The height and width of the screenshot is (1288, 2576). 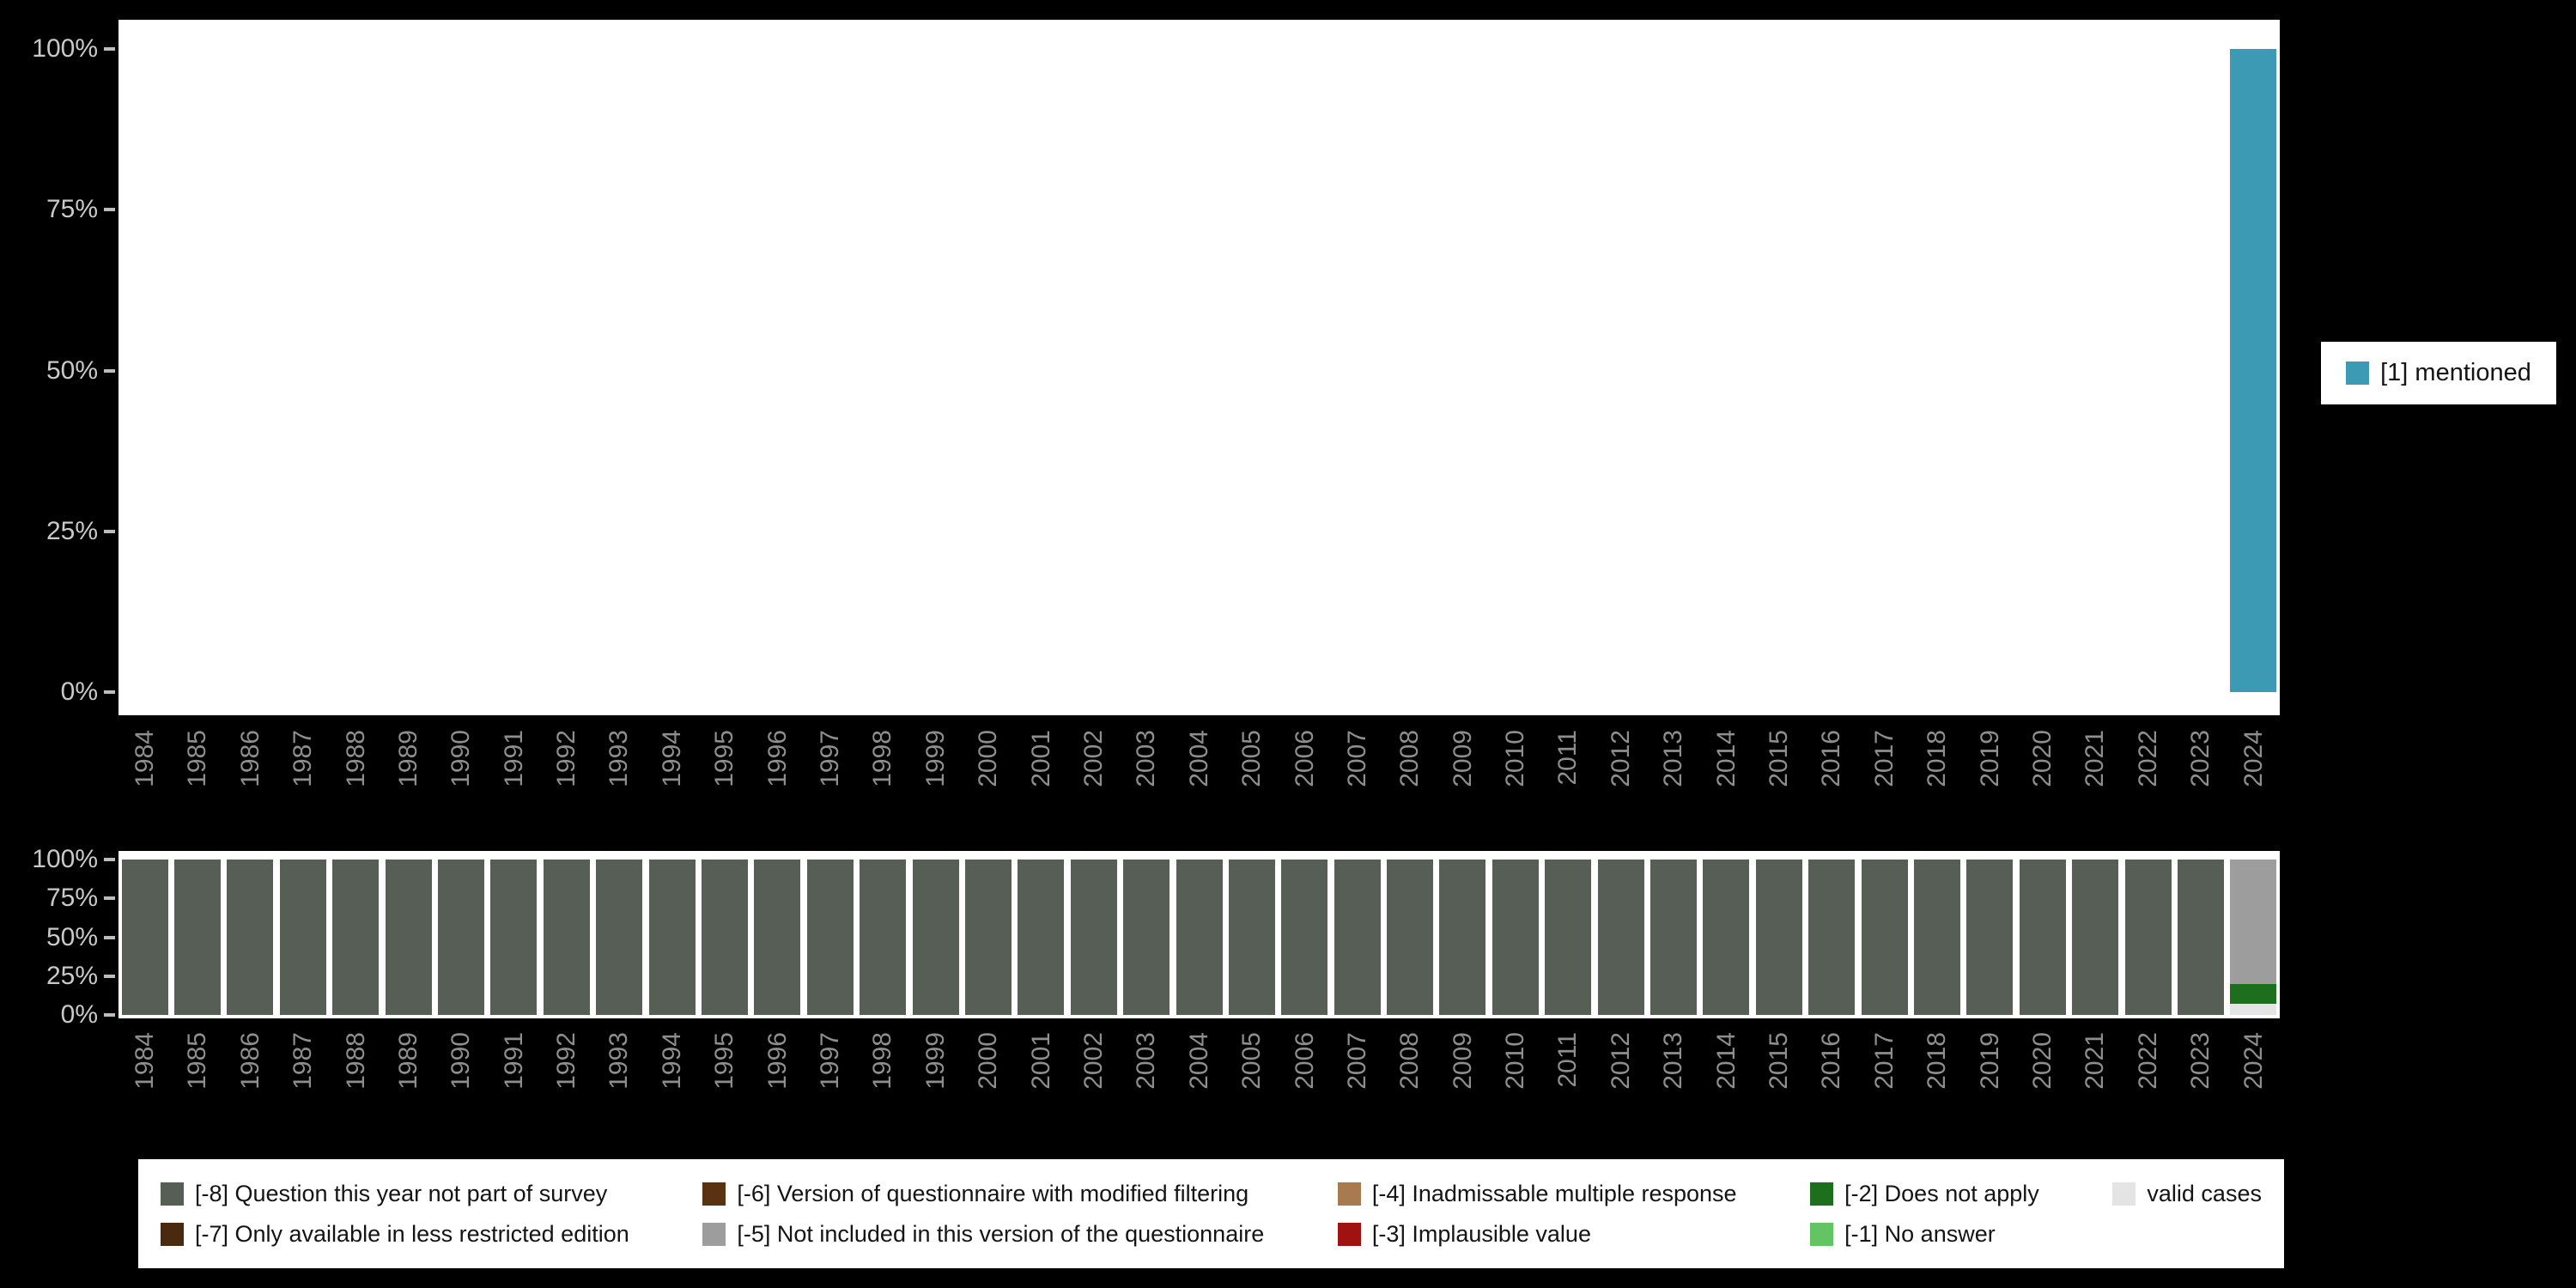 What do you see at coordinates (1356, 759) in the screenshot?
I see `x-tick-label: 2007` at bounding box center [1356, 759].